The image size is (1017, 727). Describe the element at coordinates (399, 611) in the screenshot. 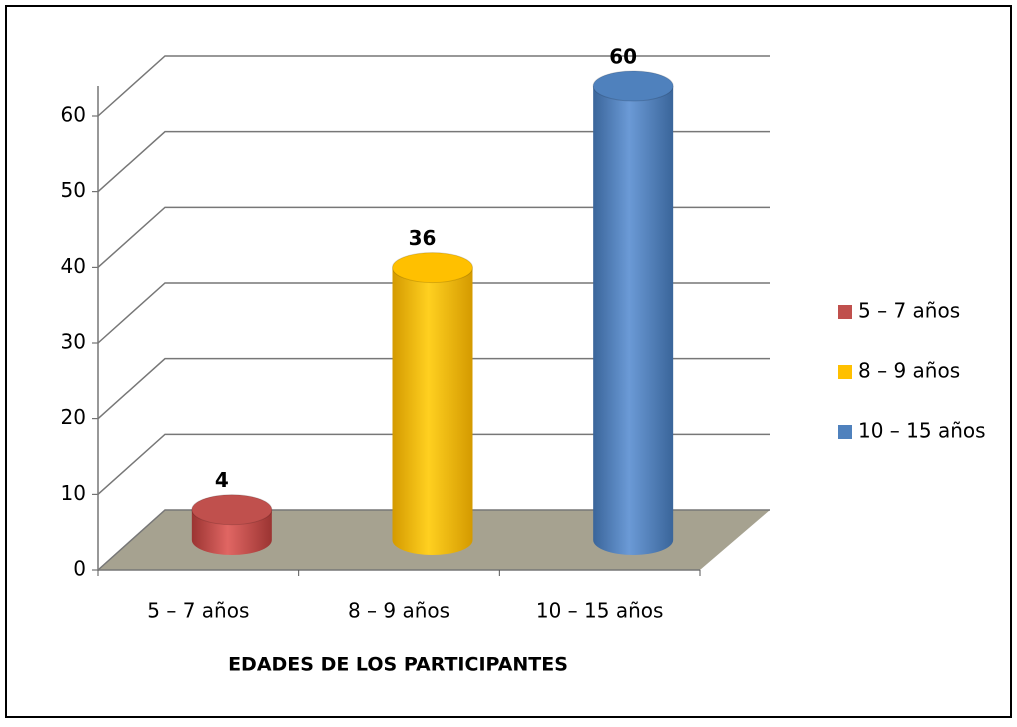

I see `x-tick-label: 8 – 9 años` at that location.